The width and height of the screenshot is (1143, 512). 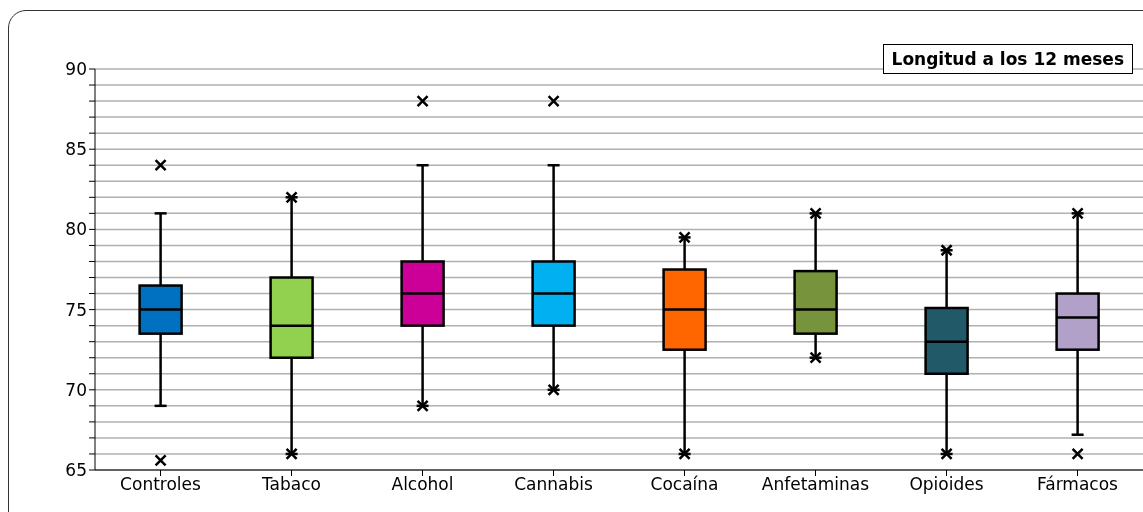 What do you see at coordinates (76, 149) in the screenshot?
I see `y-tick-label: 85` at bounding box center [76, 149].